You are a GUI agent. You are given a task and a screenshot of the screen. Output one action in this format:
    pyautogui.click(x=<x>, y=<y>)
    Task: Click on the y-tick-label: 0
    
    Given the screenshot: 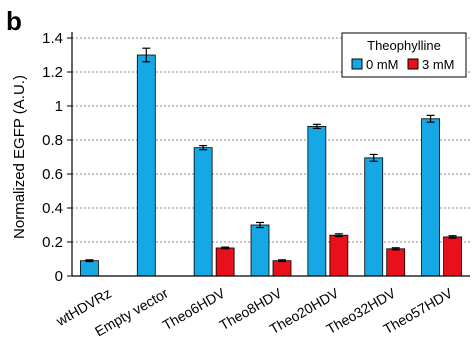 What is the action you would take?
    pyautogui.click(x=59, y=276)
    